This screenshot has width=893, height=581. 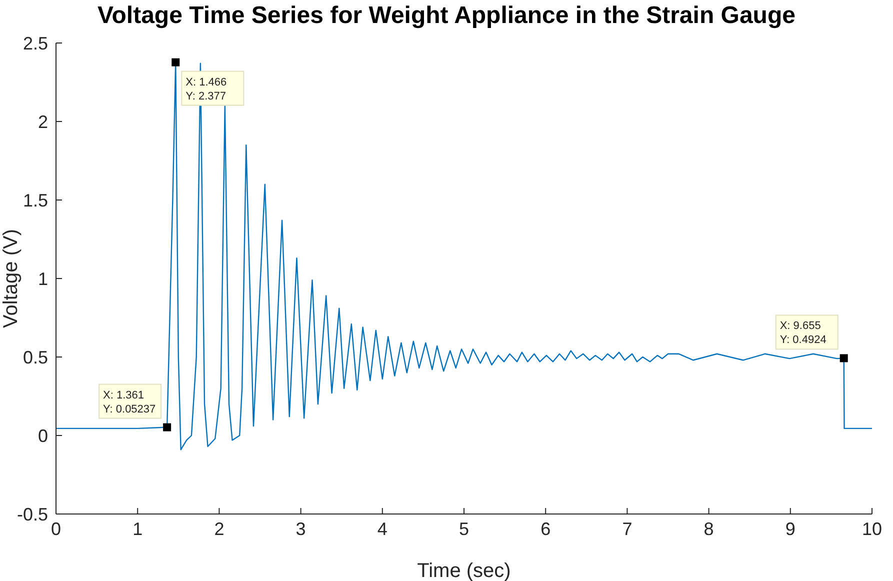 I want to click on x-tick-label: 2, so click(x=219, y=528).